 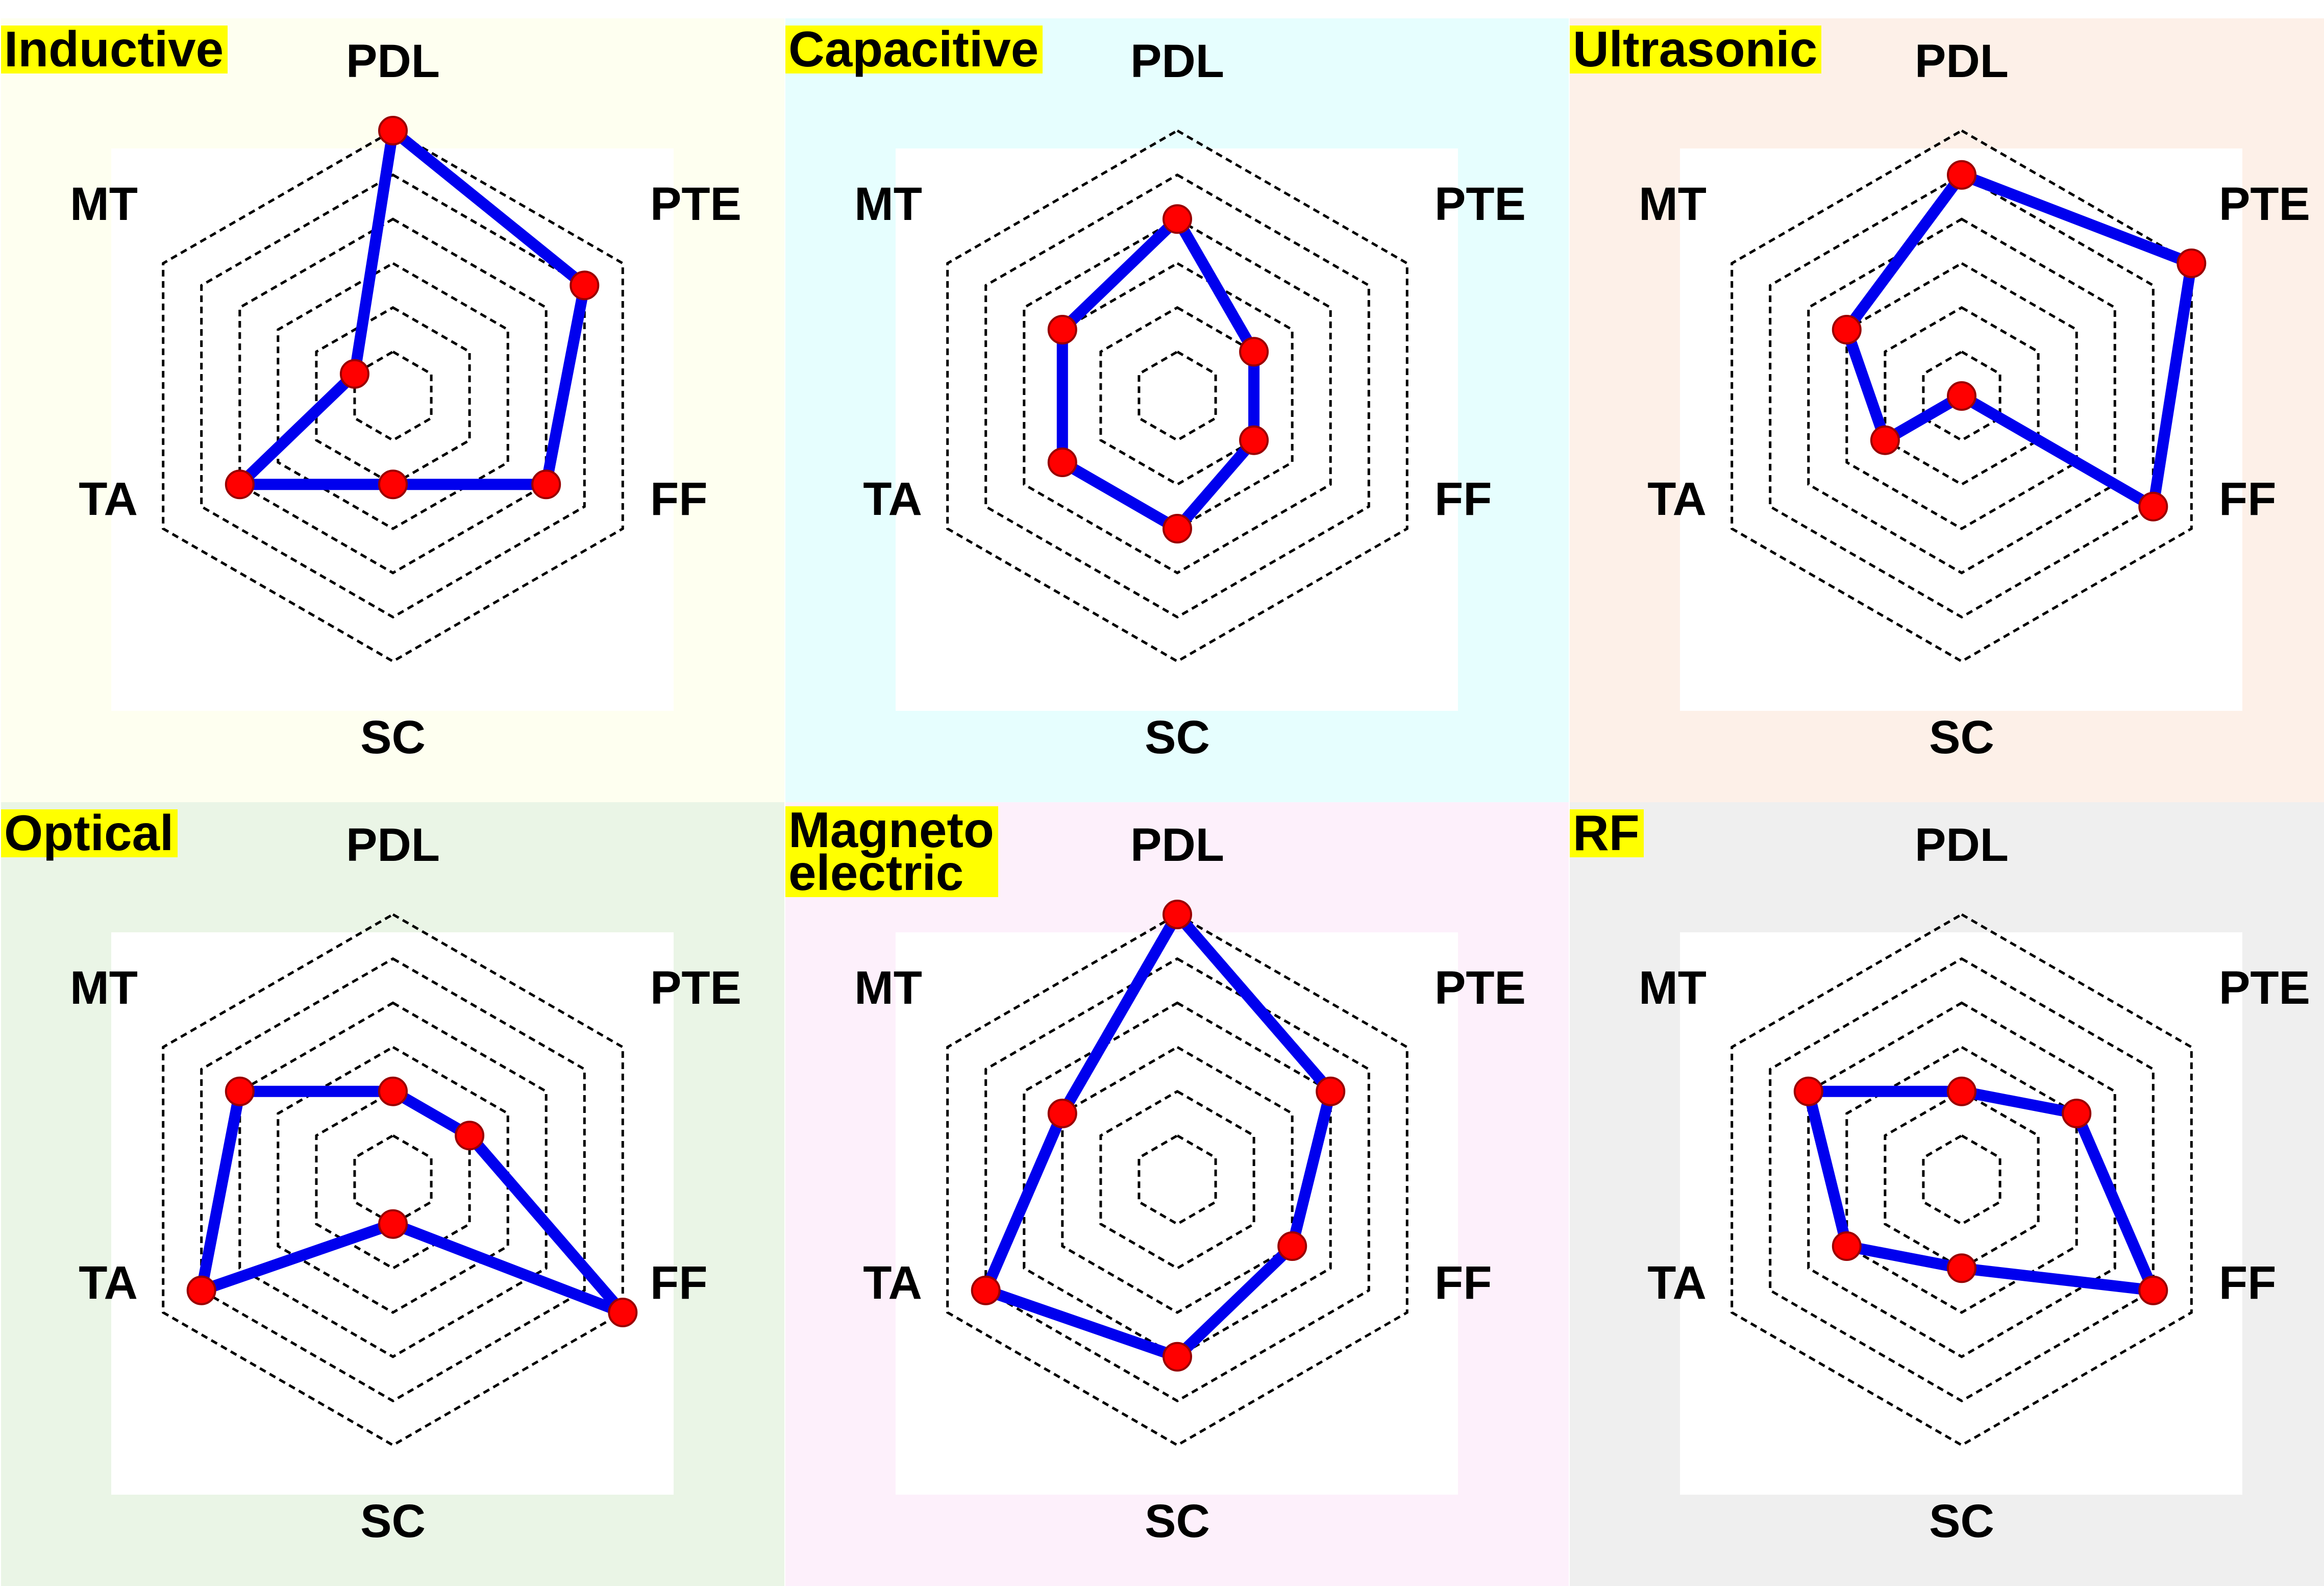 I want to click on chart-title: Capacitive, so click(x=914, y=49).